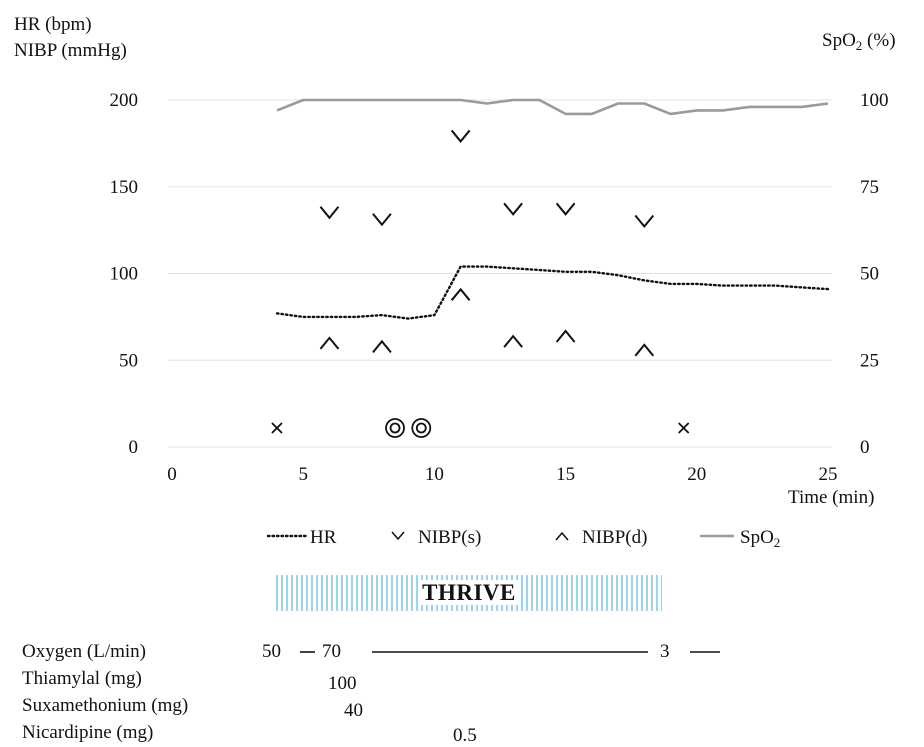  What do you see at coordinates (874, 100) in the screenshot?
I see `y-right-tick-100: 100` at bounding box center [874, 100].